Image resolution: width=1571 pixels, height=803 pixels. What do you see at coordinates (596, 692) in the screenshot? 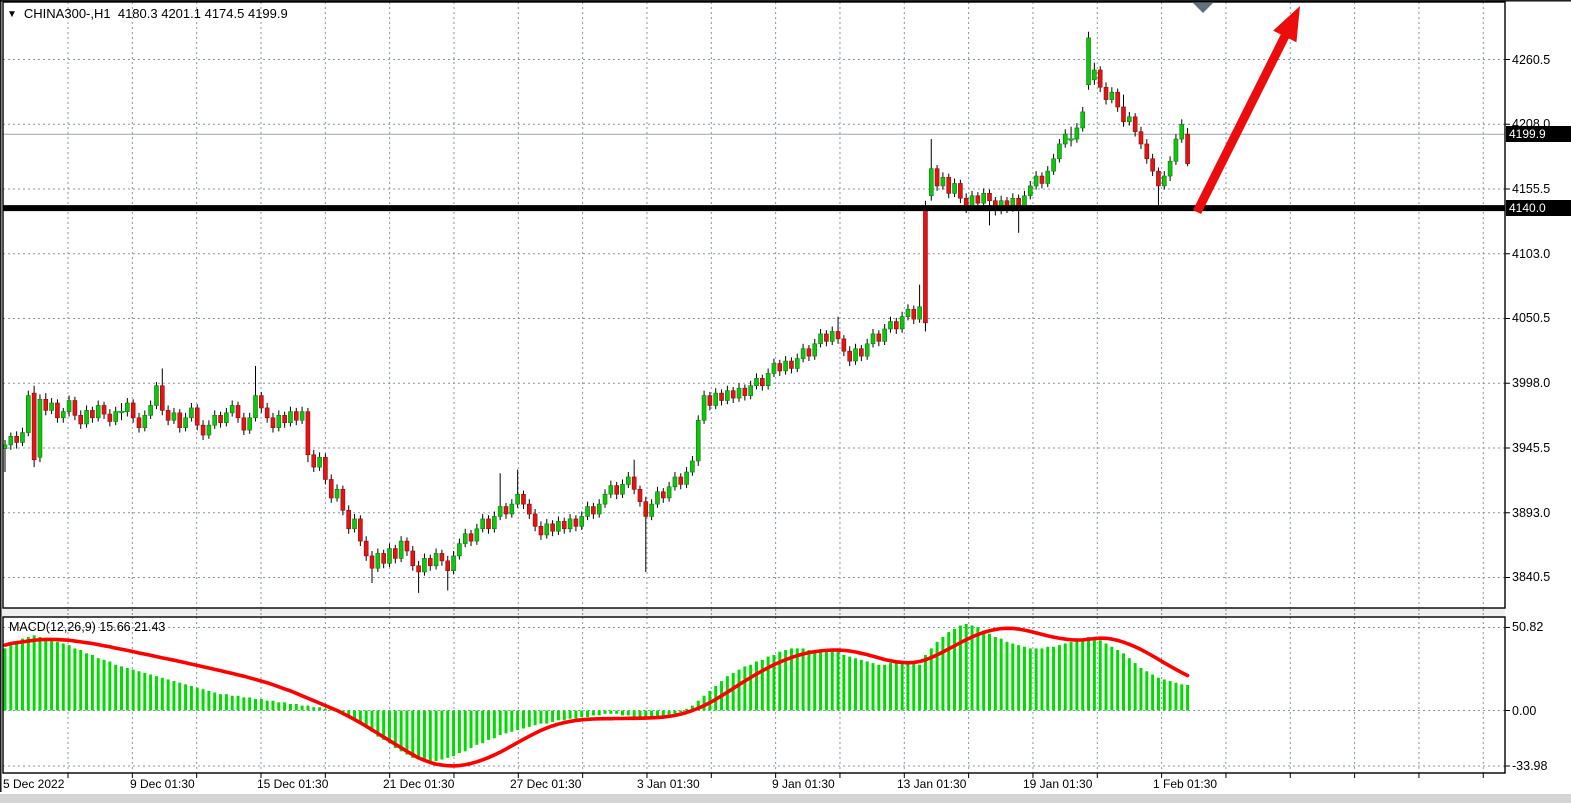
I see `macd-histogram` at bounding box center [596, 692].